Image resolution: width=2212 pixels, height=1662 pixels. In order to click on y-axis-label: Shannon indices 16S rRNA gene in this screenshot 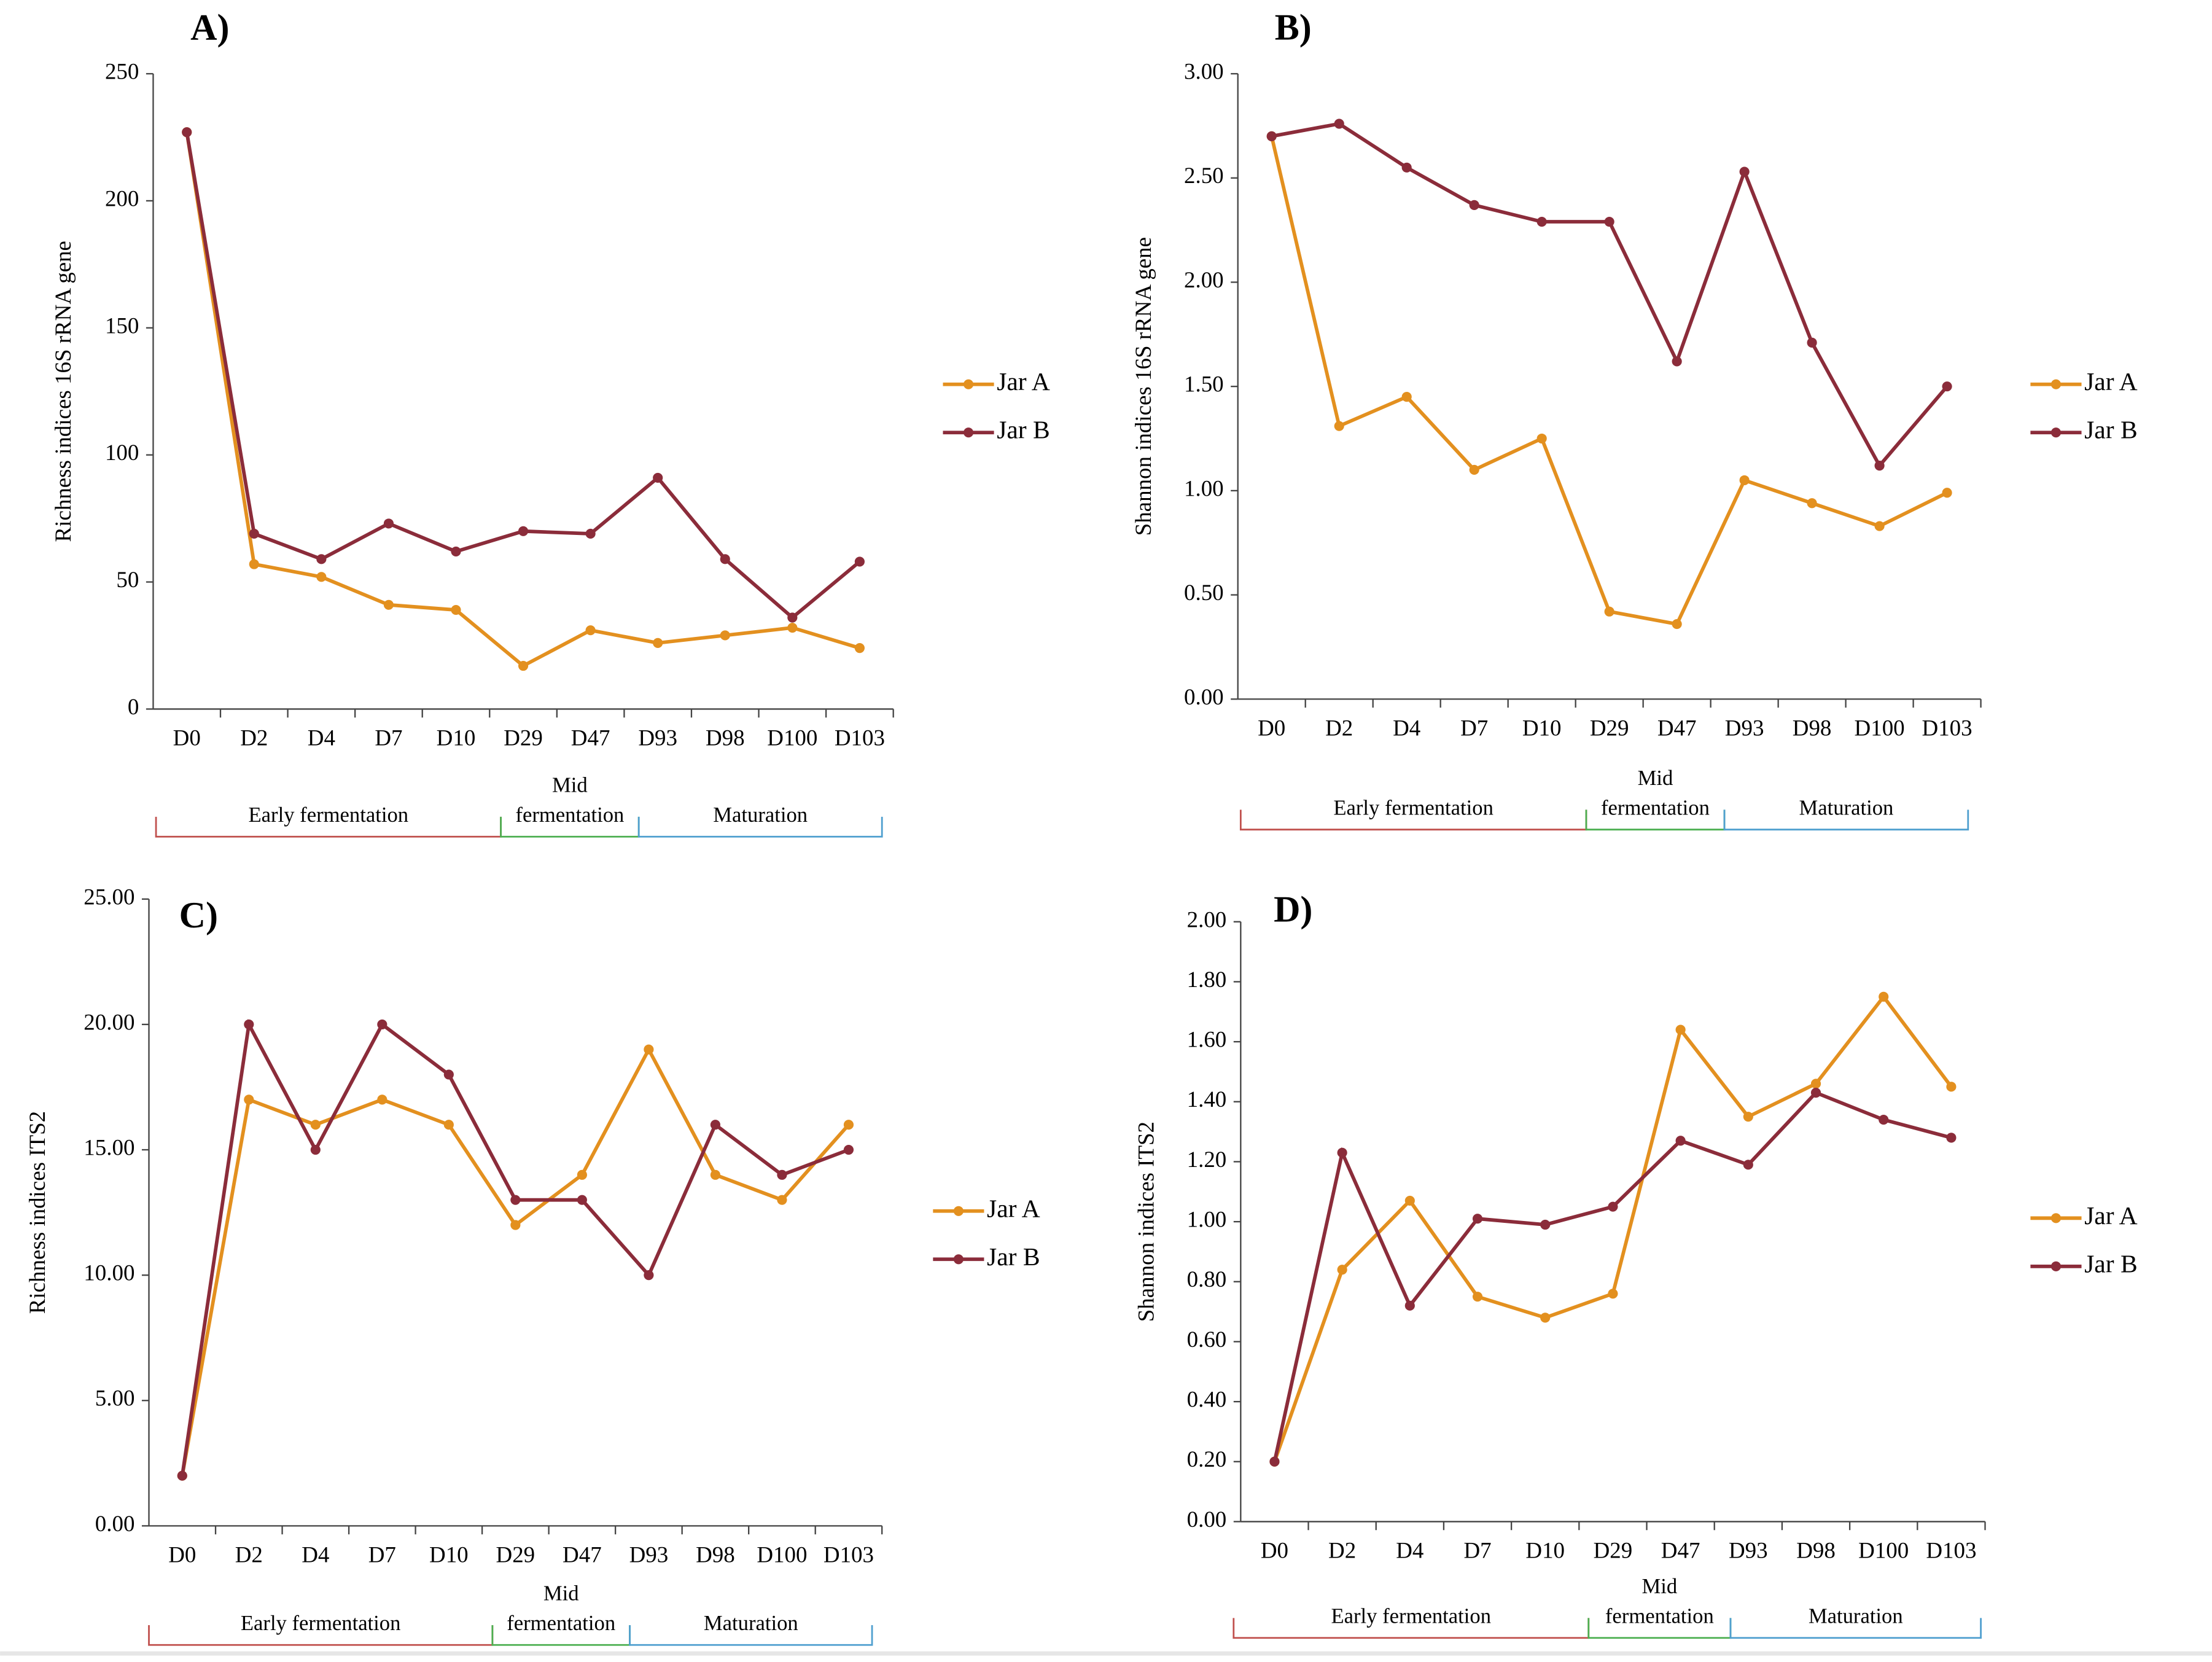, I will do `click(1143, 386)`.